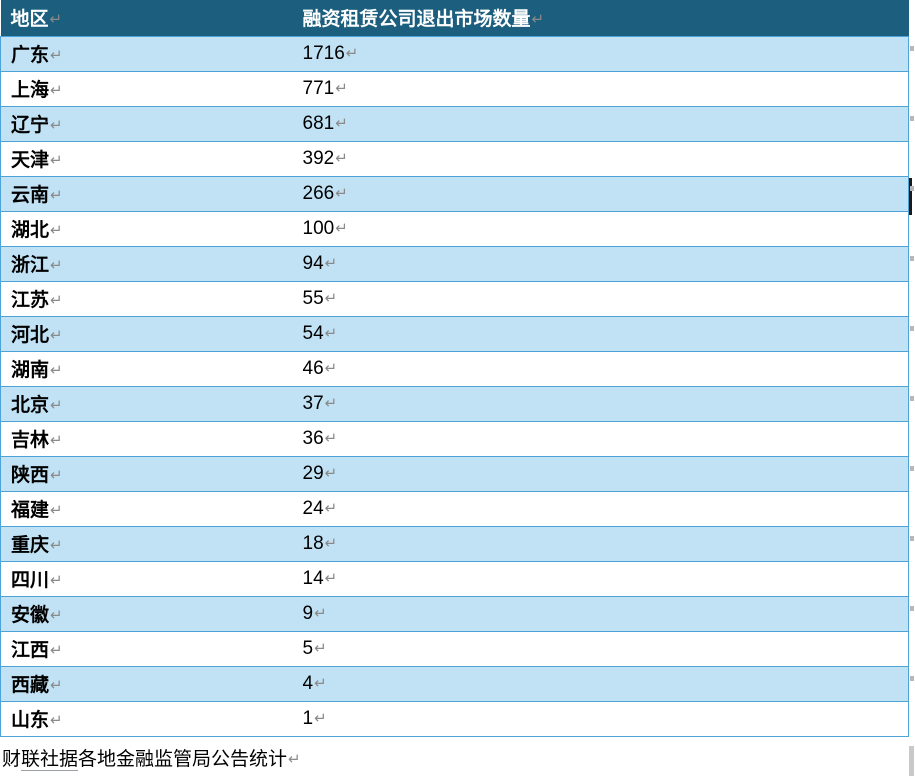 Image resolution: width=915 pixels, height=776 pixels. I want to click on cell-value-text: 4, so click(308, 683).